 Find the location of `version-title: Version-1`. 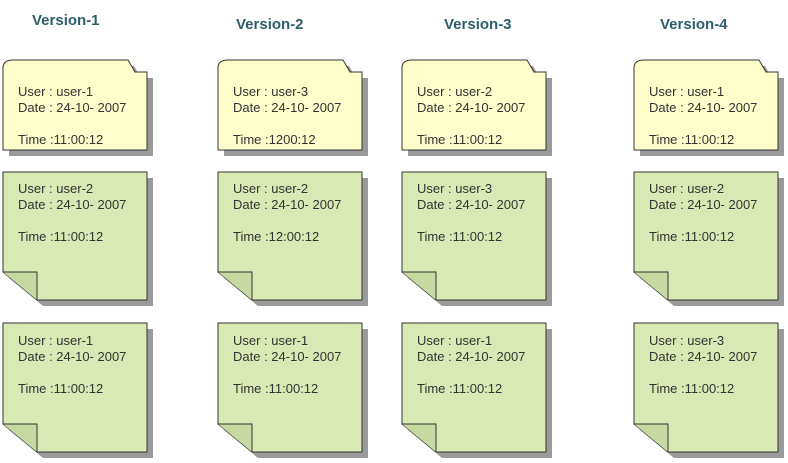

version-title: Version-1 is located at coordinates (66, 20).